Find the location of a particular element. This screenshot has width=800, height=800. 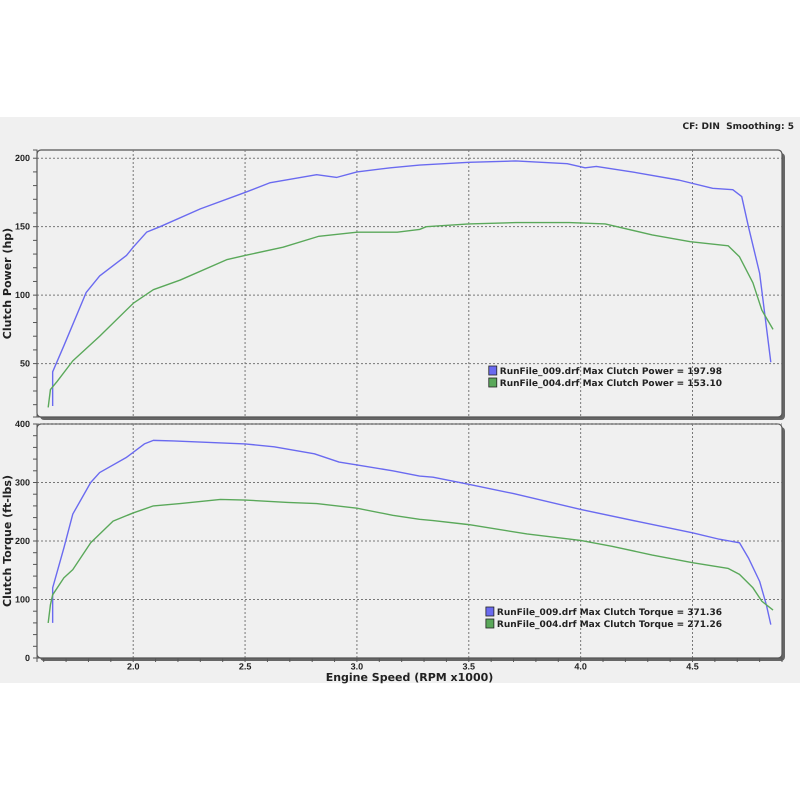

y-tick-label: 0 is located at coordinates (27, 657).